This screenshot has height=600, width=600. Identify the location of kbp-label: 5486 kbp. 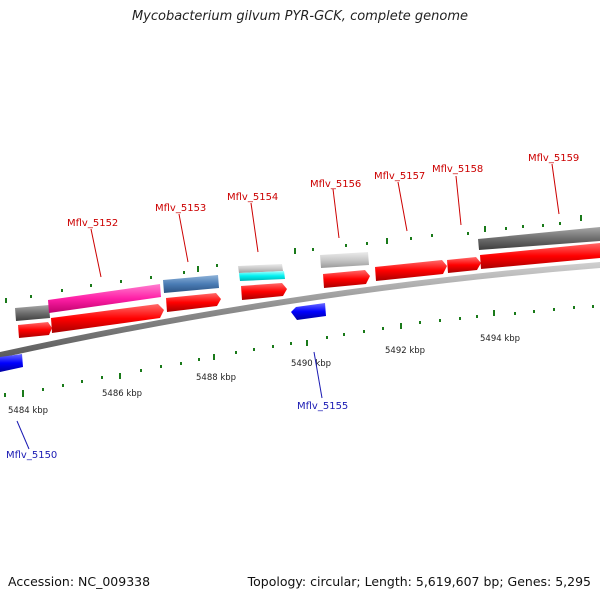
(122, 394).